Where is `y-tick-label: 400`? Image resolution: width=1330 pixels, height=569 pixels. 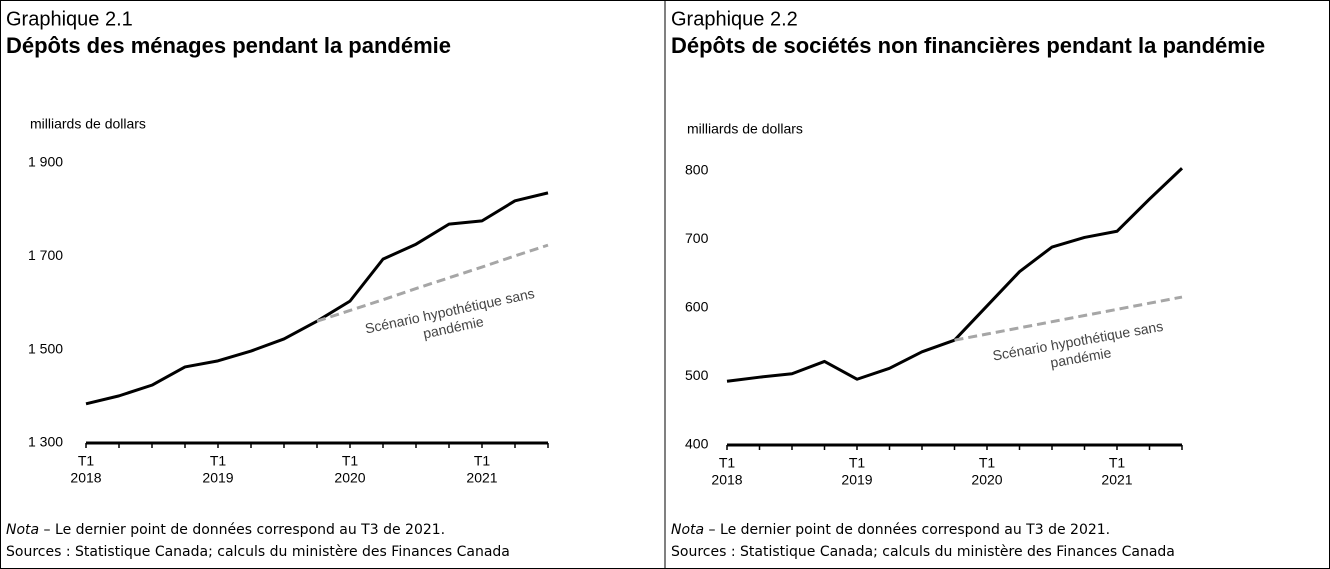
y-tick-label: 400 is located at coordinates (697, 444).